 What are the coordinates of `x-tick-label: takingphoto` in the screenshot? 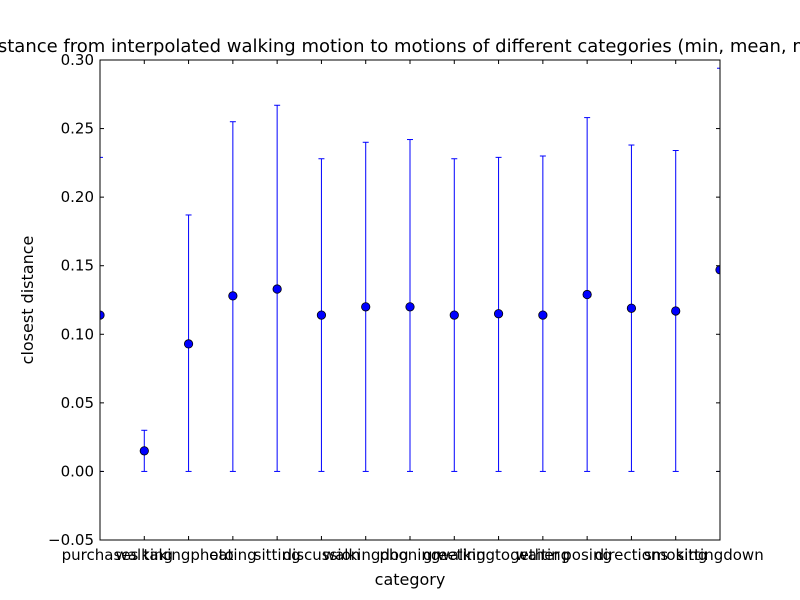 It's located at (188, 555).